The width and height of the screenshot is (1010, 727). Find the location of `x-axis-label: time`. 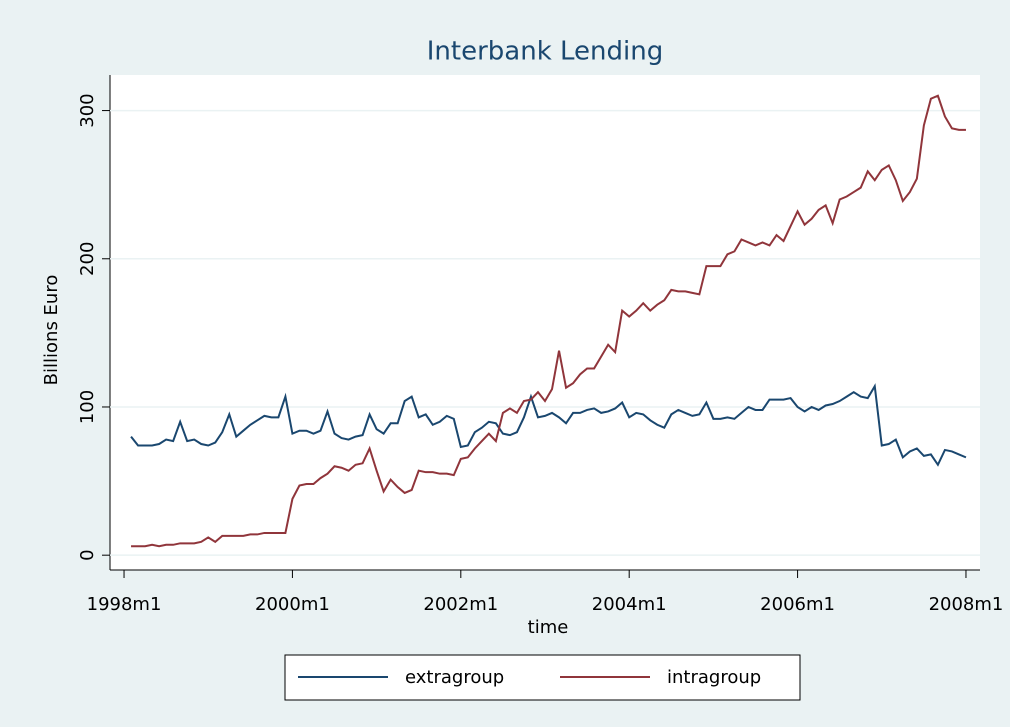

x-axis-label: time is located at coordinates (548, 627).